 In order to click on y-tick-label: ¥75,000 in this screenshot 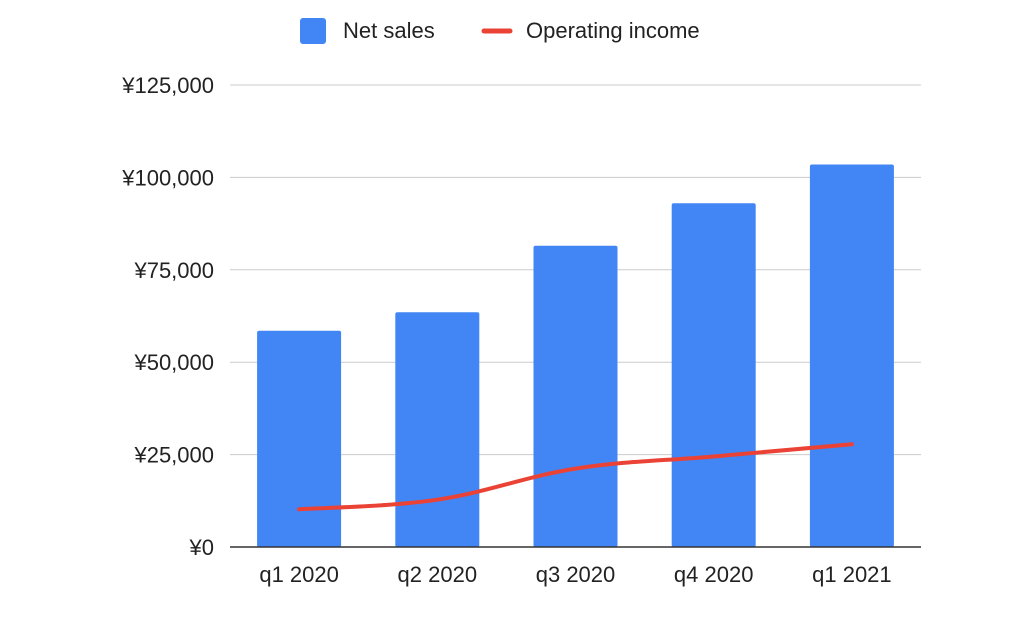, I will do `click(173, 270)`.